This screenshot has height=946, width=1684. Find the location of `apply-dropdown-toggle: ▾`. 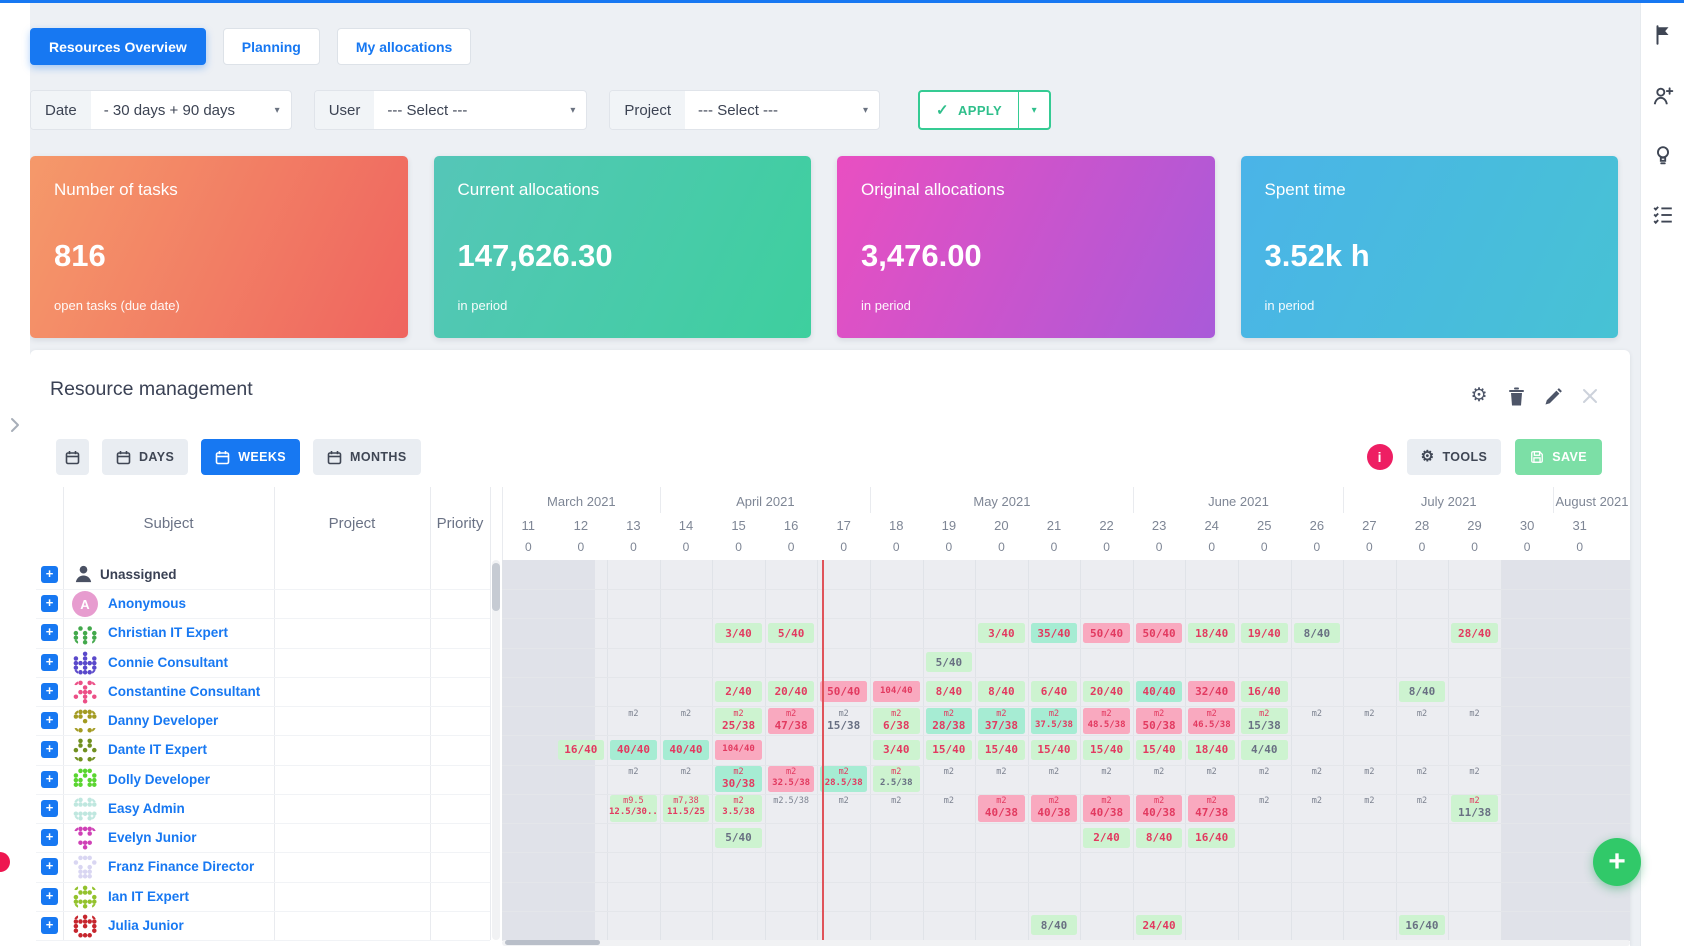

apply-dropdown-toggle: ▾ is located at coordinates (1034, 110).